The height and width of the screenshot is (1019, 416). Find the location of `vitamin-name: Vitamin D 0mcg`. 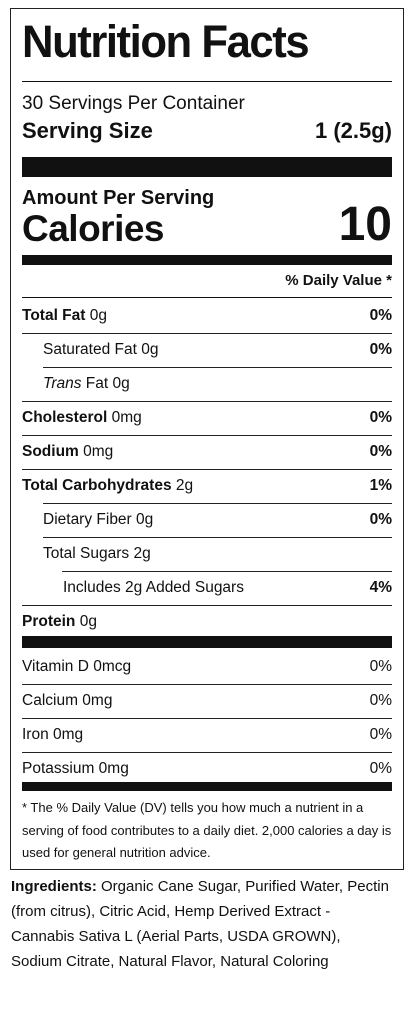

vitamin-name: Vitamin D 0mcg is located at coordinates (77, 666).